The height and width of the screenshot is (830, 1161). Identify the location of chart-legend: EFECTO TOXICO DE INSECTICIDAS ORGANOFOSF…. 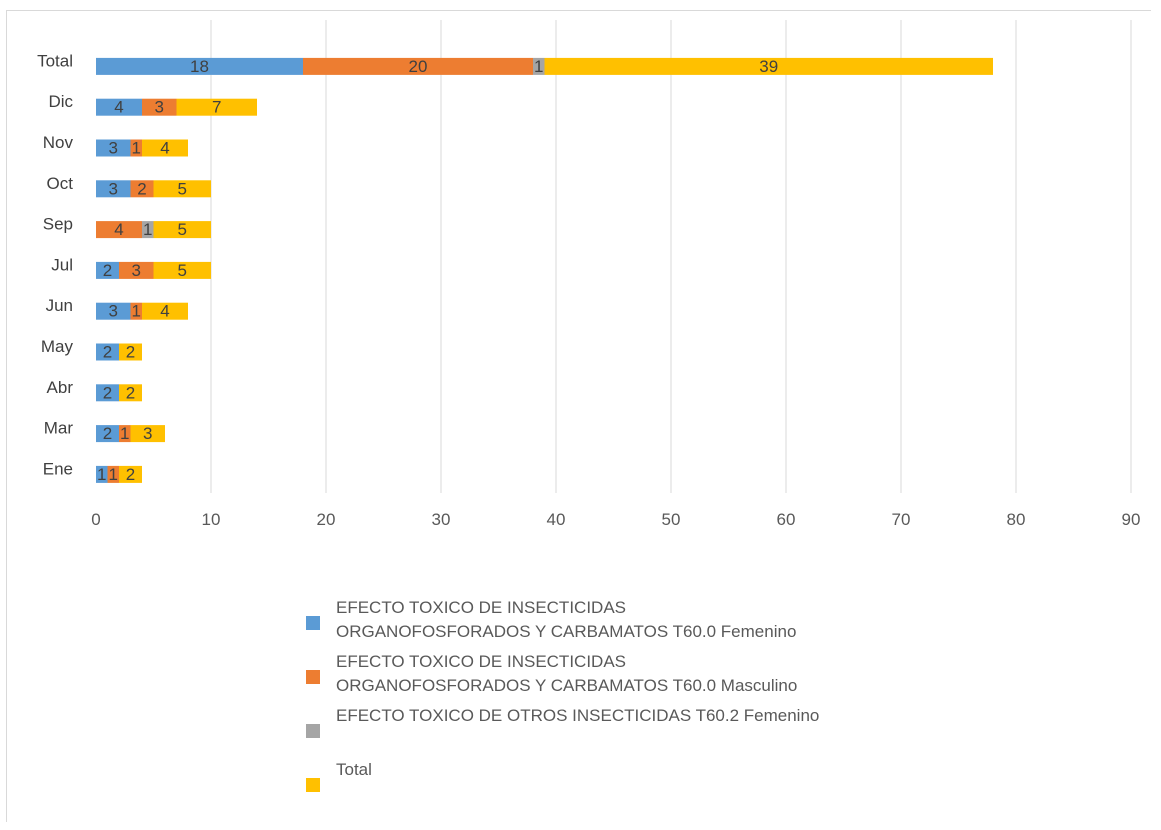
(626, 704).